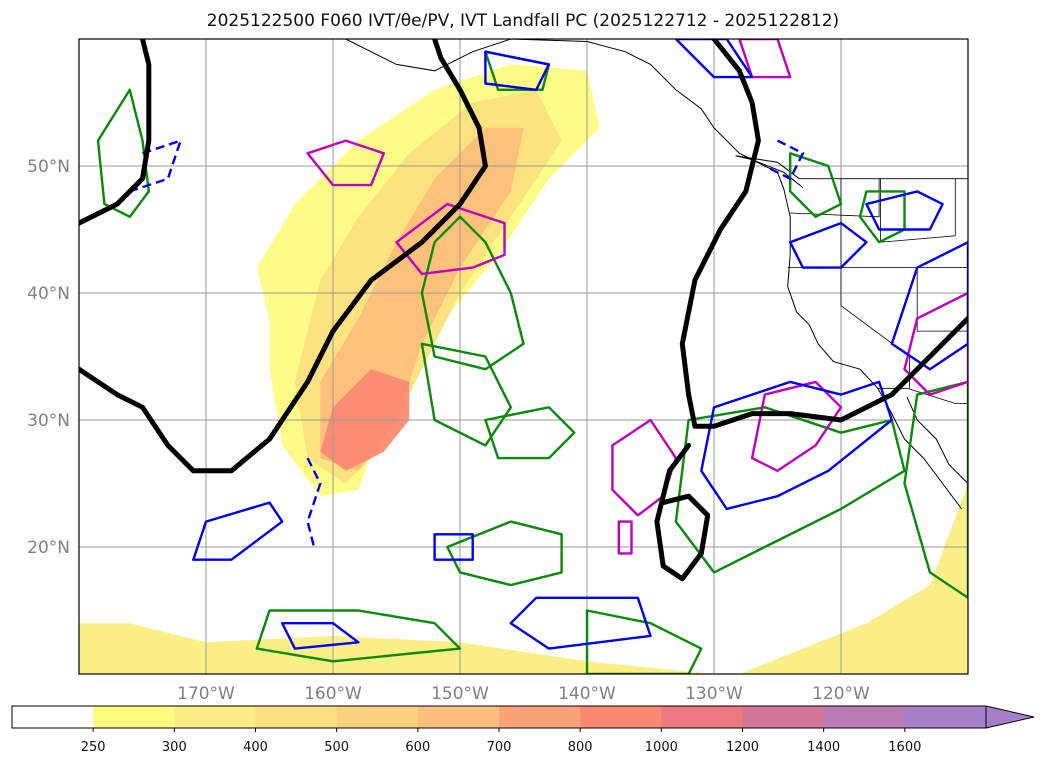 This screenshot has width=1047, height=767. I want to click on longitude-ticks: 170°W 160°W 150°W 140°W 130°W 120°W, so click(523, 694).